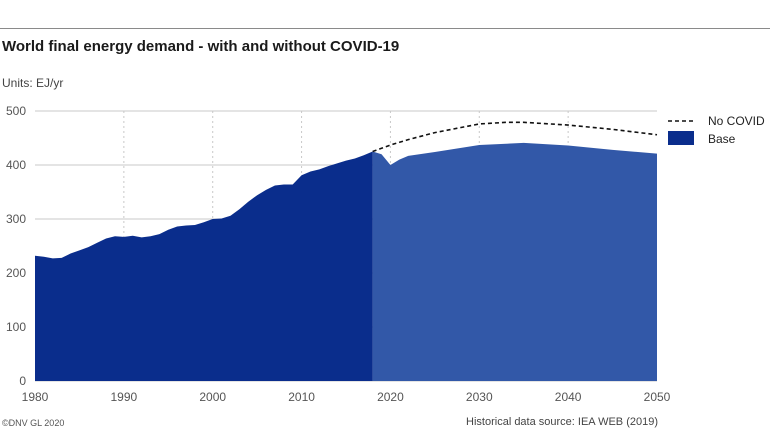 The width and height of the screenshot is (770, 433). What do you see at coordinates (212, 397) in the screenshot?
I see `x-tick-label-2000: 2000` at bounding box center [212, 397].